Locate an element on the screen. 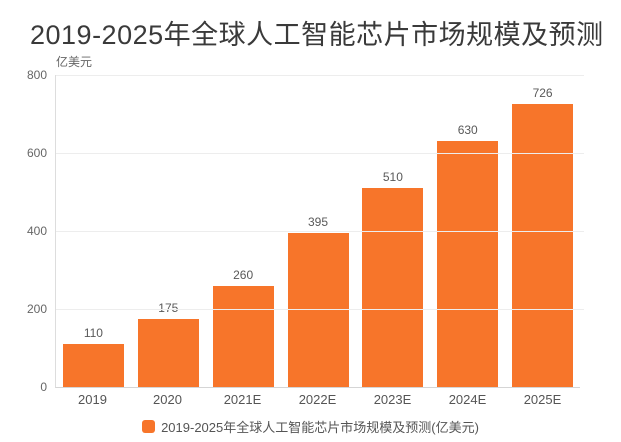  x-tick-label-2022E: 2022E is located at coordinates (317, 399).